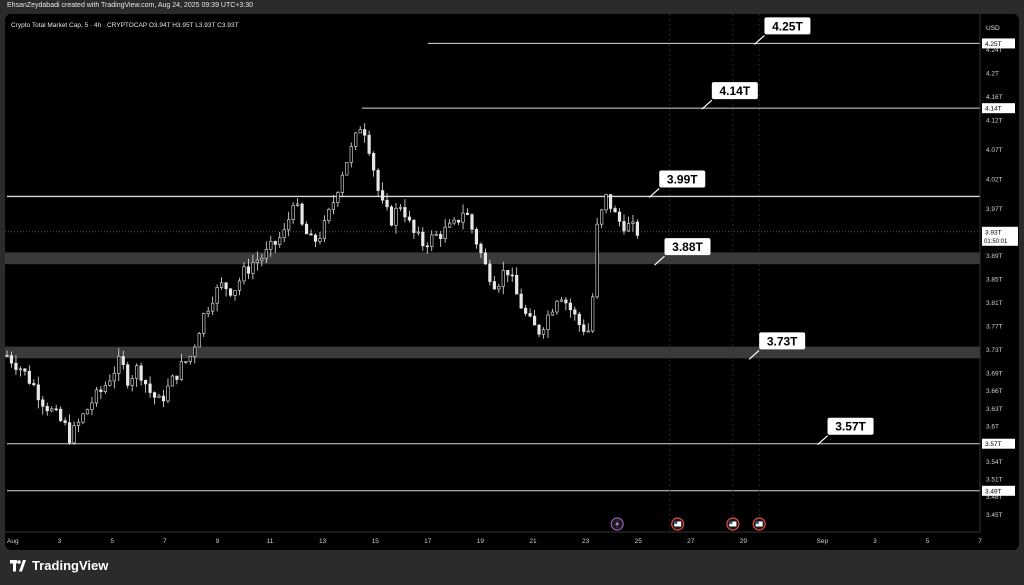 The image size is (1024, 585). What do you see at coordinates (691, 541) in the screenshot?
I see `time-tick-label: 27` at bounding box center [691, 541].